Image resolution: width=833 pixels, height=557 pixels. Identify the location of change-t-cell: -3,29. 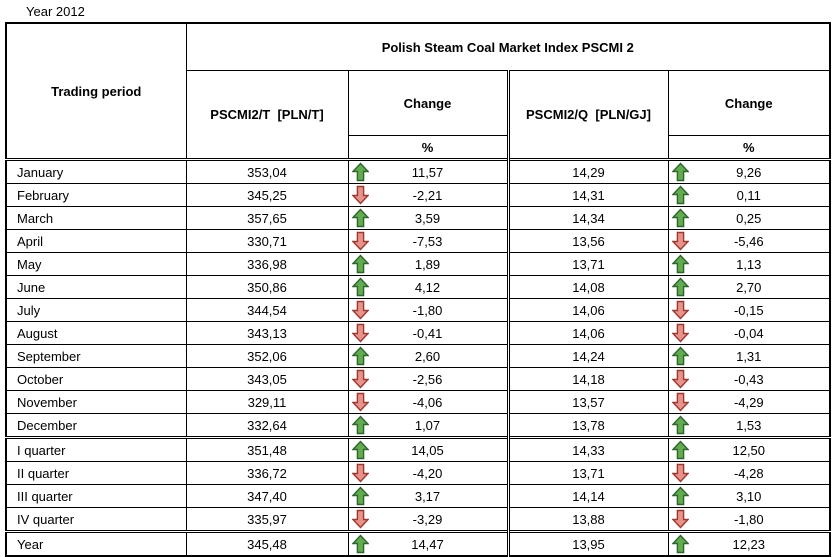
(428, 519).